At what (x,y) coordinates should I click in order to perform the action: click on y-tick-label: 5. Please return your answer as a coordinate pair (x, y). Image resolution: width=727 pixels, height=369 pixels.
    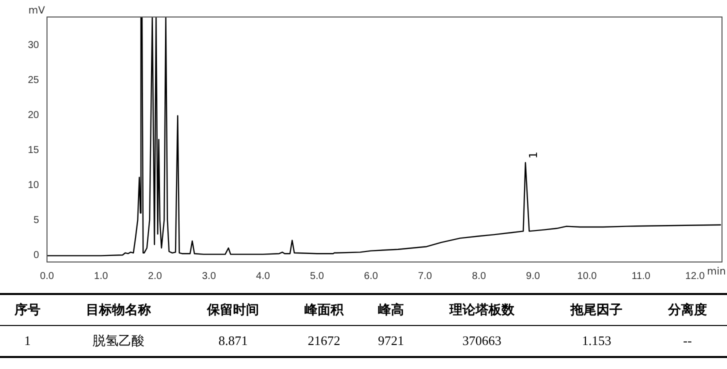
    Looking at the image, I should click on (36, 220).